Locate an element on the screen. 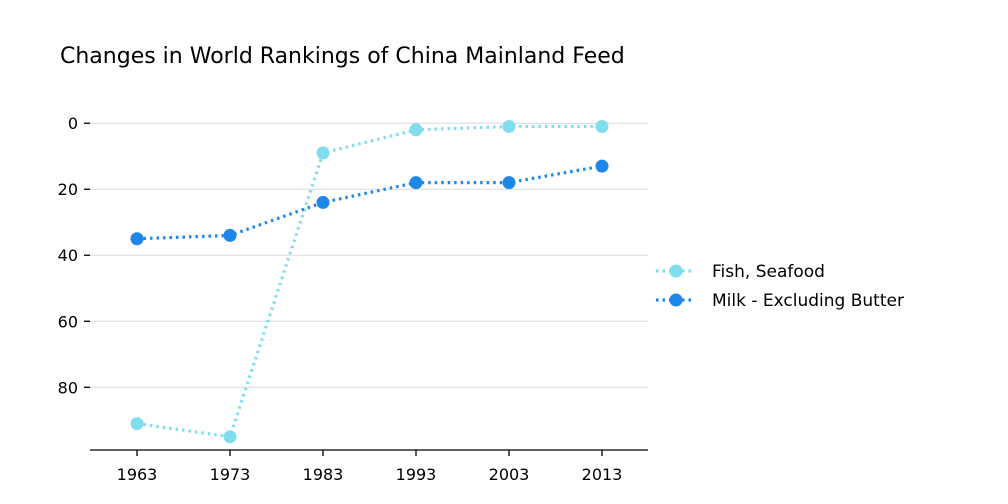  x-tick-label: 2003 is located at coordinates (509, 474).